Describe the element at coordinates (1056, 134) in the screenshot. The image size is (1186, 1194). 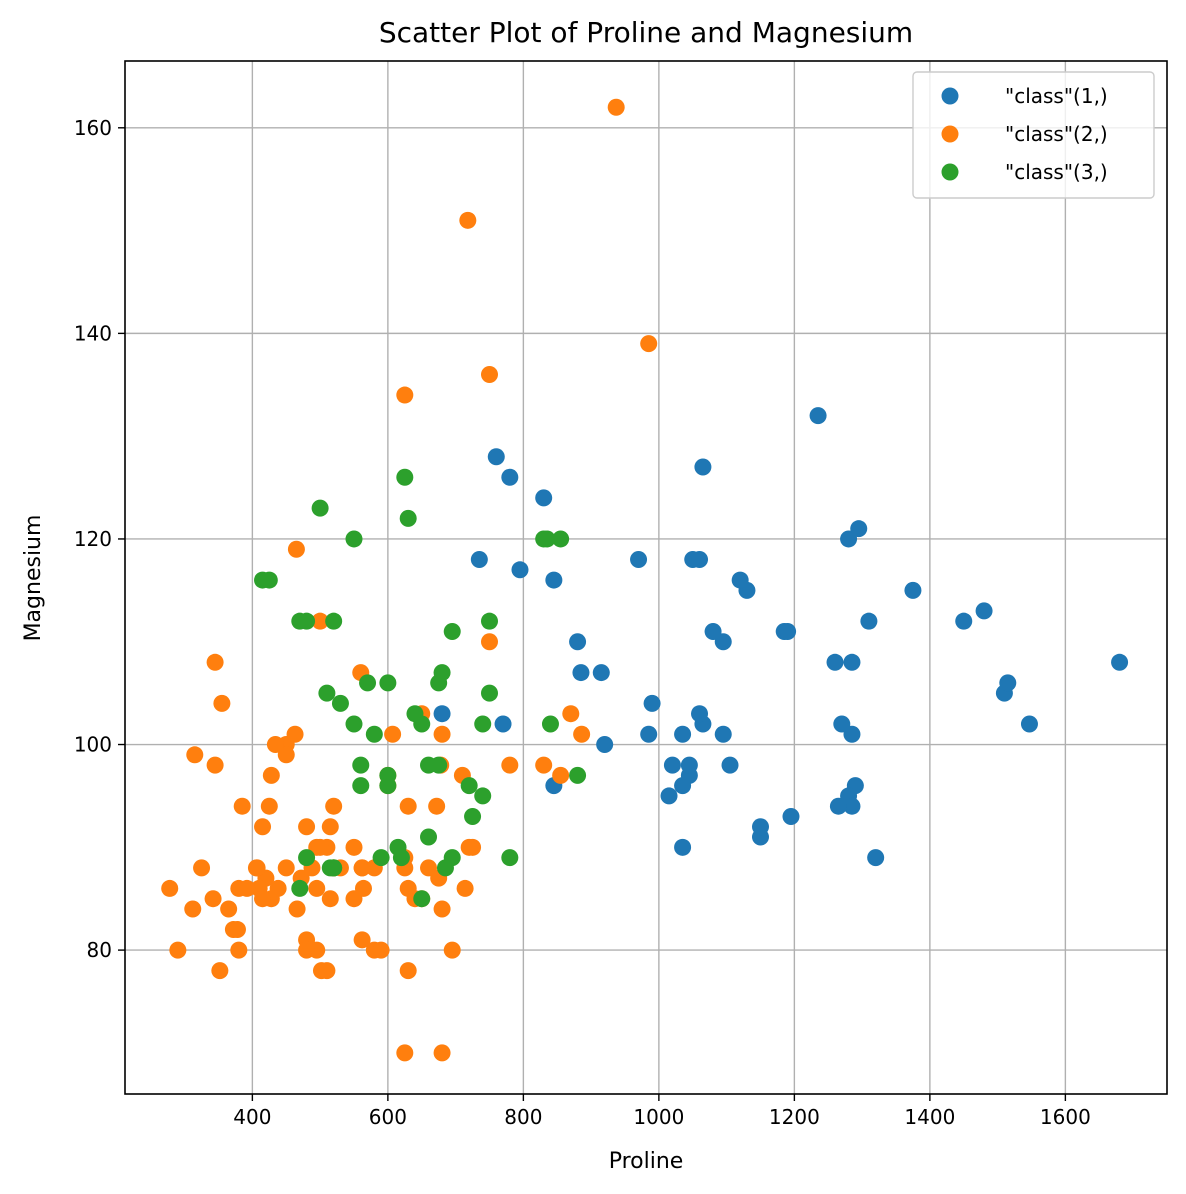
I see `legend-label: "class"(2,)` at that location.